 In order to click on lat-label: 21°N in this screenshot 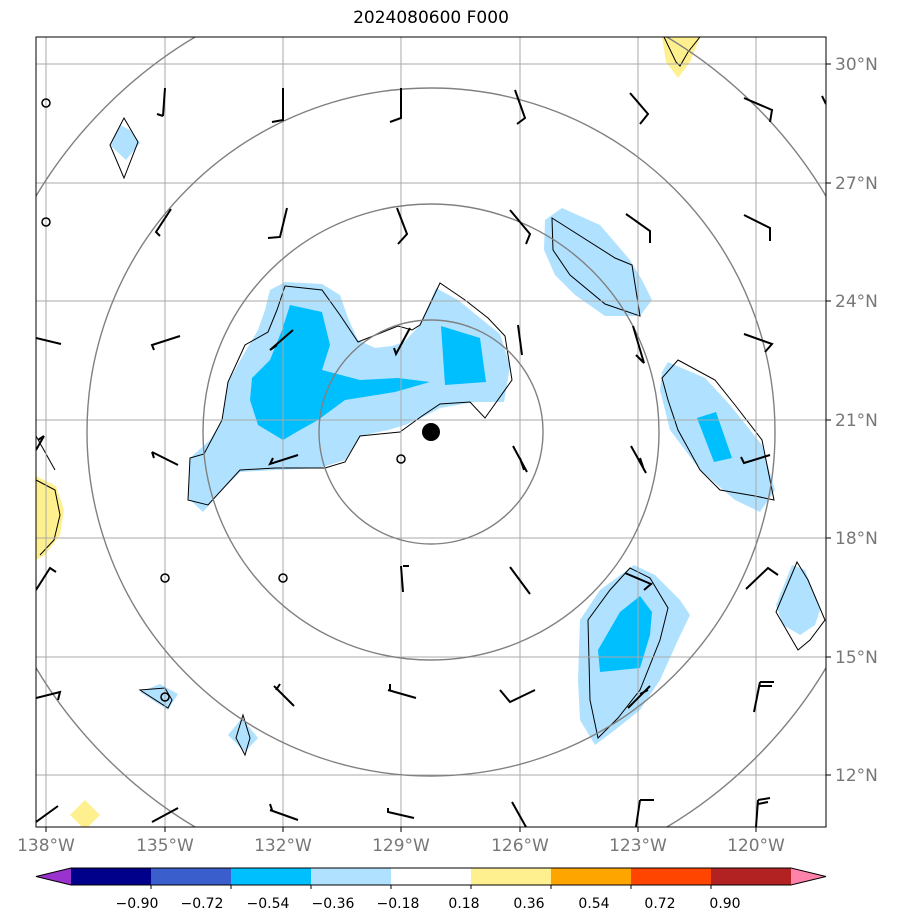, I will do `click(856, 421)`.